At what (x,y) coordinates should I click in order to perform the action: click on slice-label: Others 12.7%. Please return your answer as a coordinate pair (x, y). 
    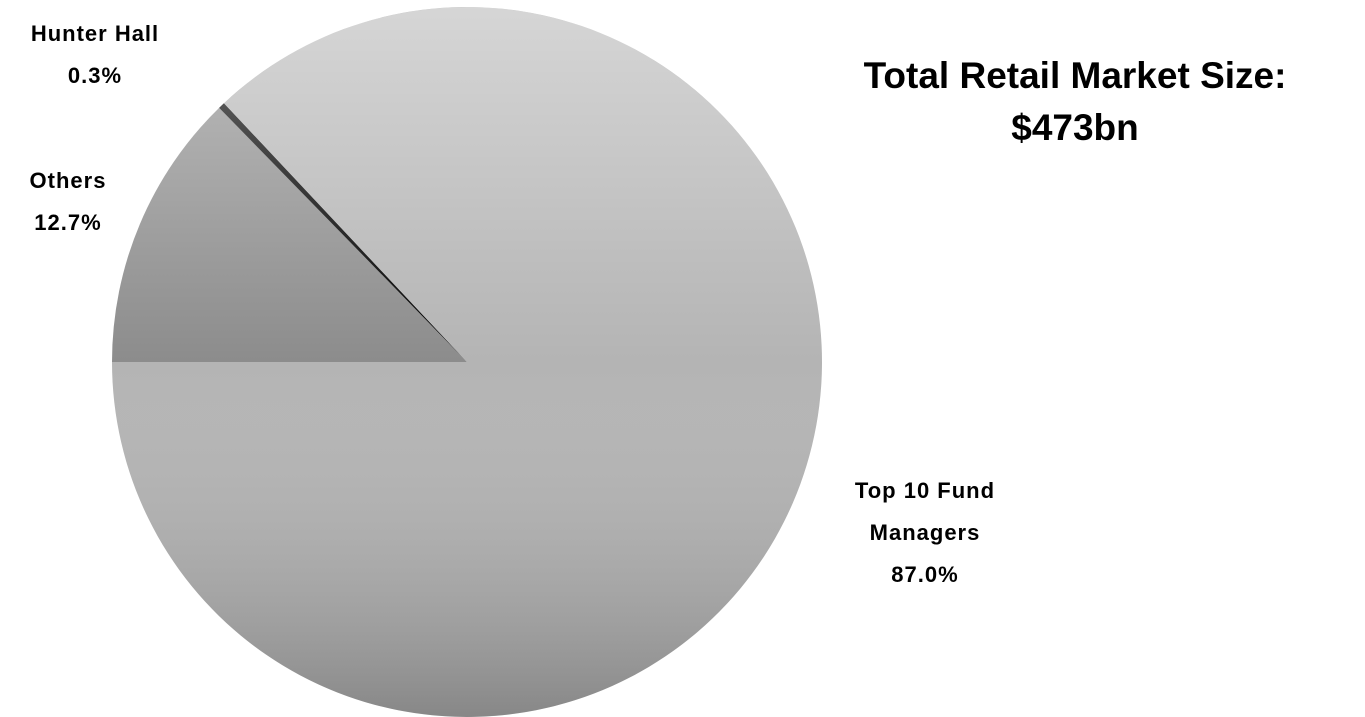
    Looking at the image, I should click on (74, 202).